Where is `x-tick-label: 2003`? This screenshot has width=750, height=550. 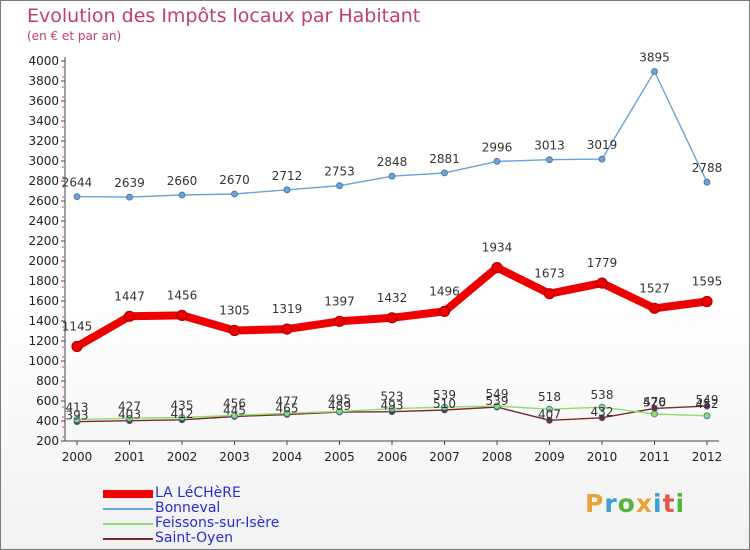 x-tick-label: 2003 is located at coordinates (234, 457).